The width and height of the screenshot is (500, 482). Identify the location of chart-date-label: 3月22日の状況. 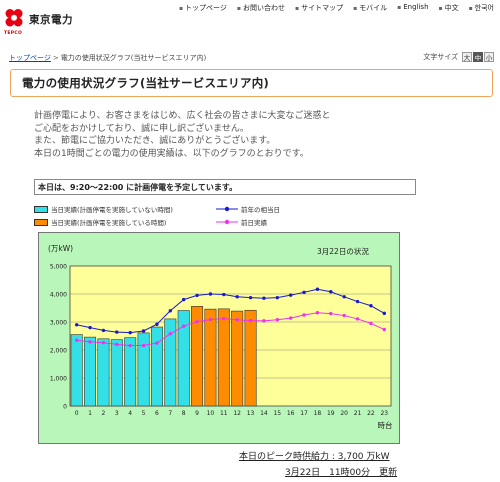
(343, 251).